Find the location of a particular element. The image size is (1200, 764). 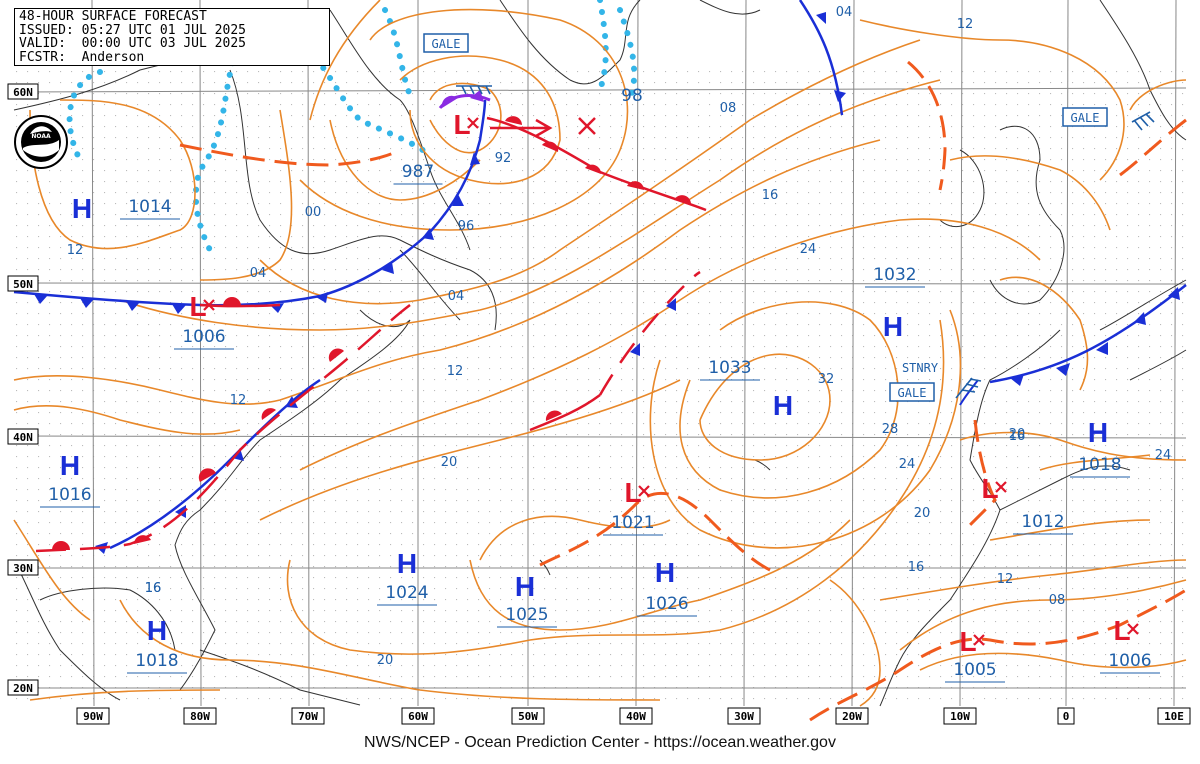

isobar-label: 92 is located at coordinates (503, 158).